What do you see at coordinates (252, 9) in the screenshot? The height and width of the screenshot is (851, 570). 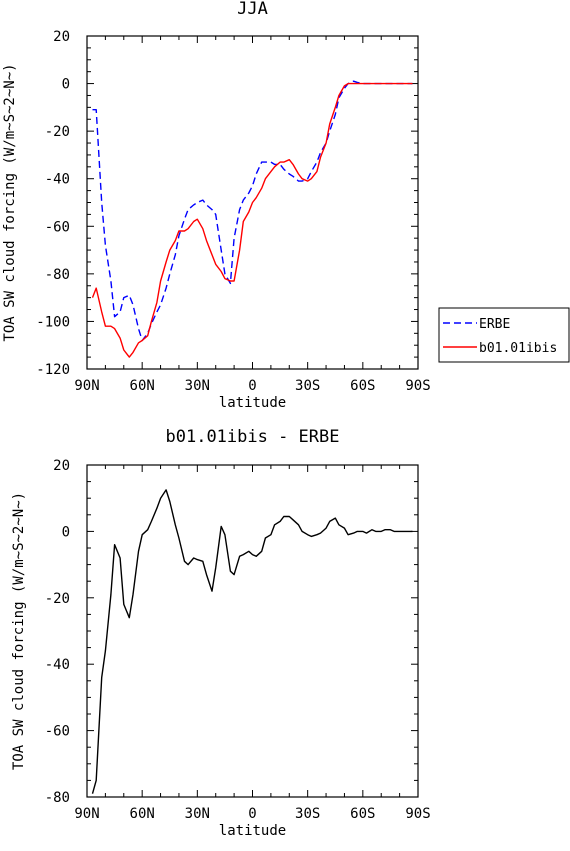 I see `chart-title: JJA` at bounding box center [252, 9].